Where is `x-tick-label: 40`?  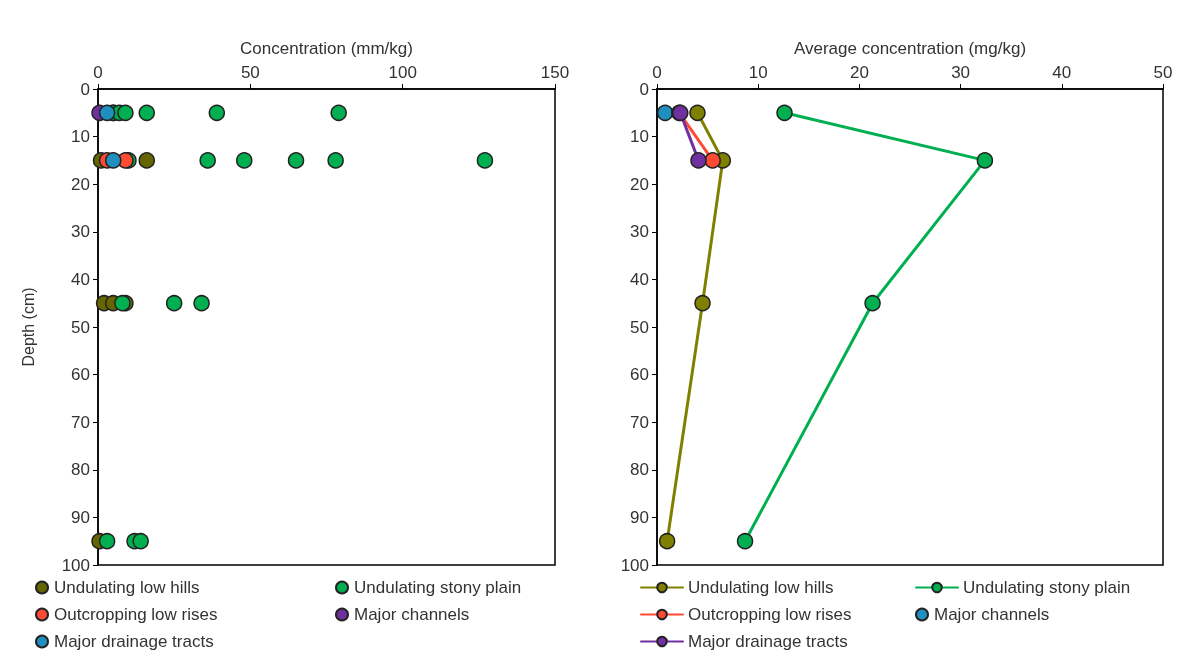 x-tick-label: 40 is located at coordinates (1062, 72).